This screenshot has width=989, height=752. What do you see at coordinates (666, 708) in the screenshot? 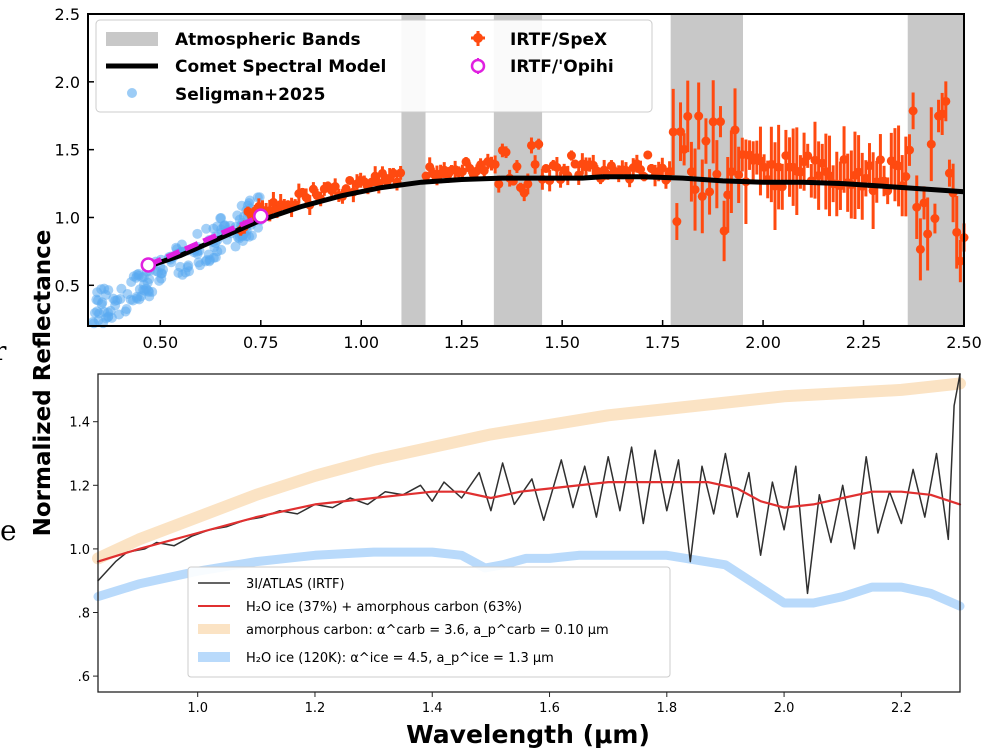
I see `bottom-x-tick-label: 1.8` at bounding box center [666, 708].